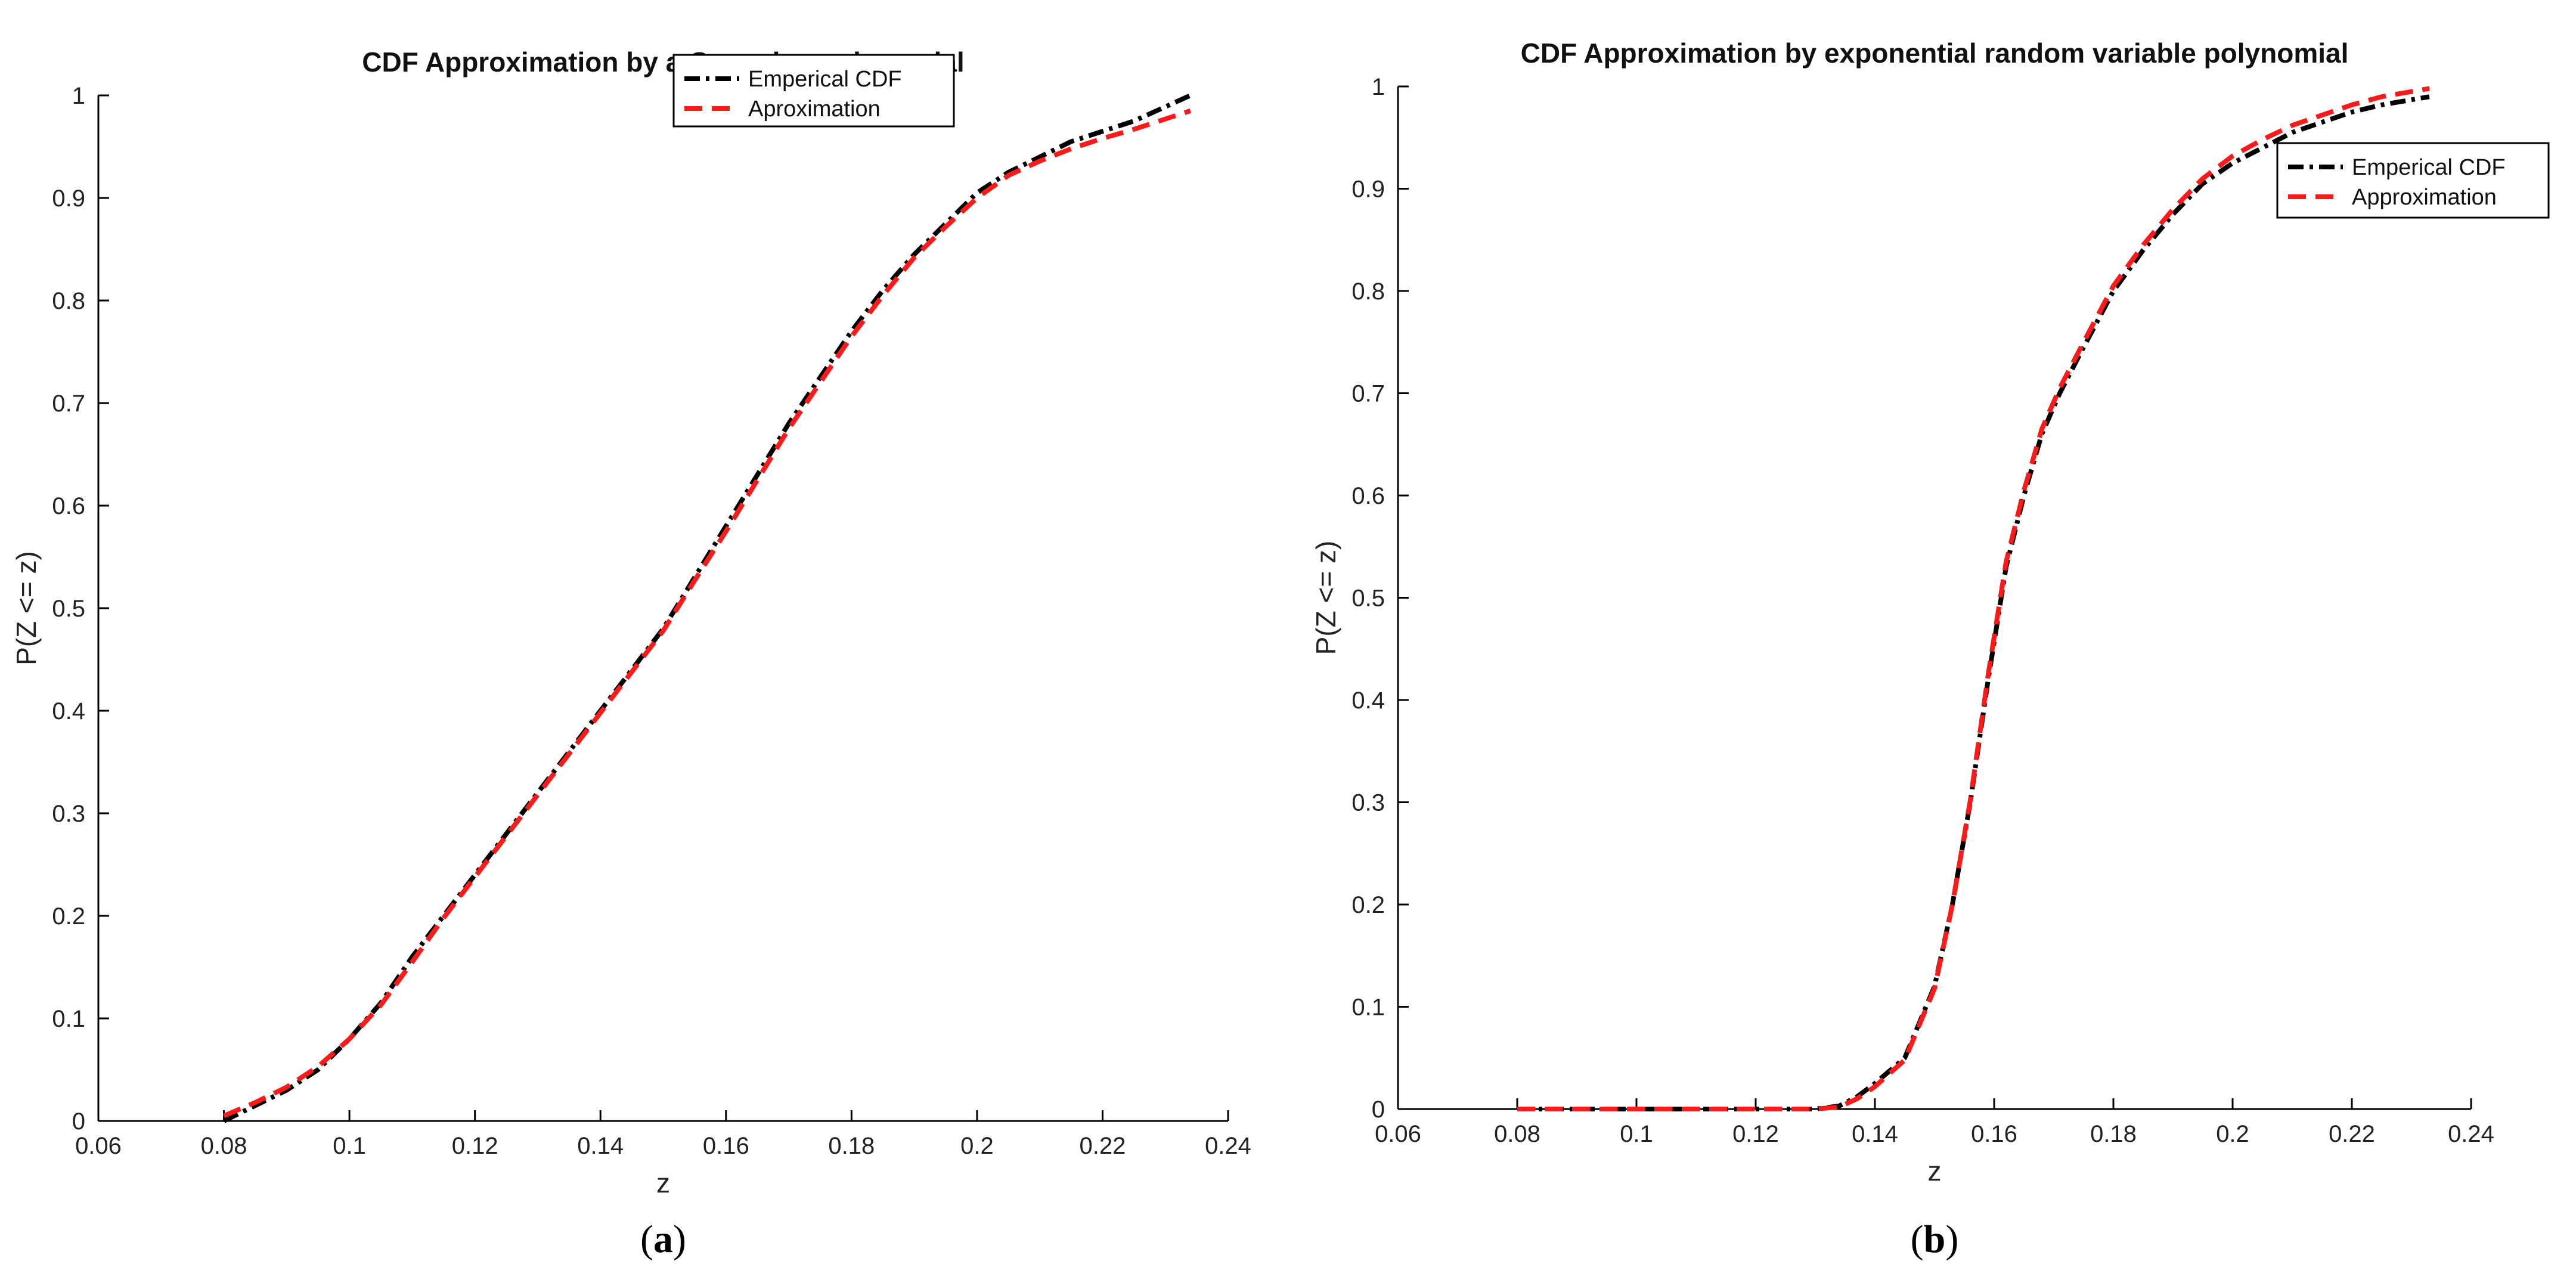 The image size is (2576, 1273). What do you see at coordinates (814, 109) in the screenshot?
I see `legend-label: Aproximation` at bounding box center [814, 109].